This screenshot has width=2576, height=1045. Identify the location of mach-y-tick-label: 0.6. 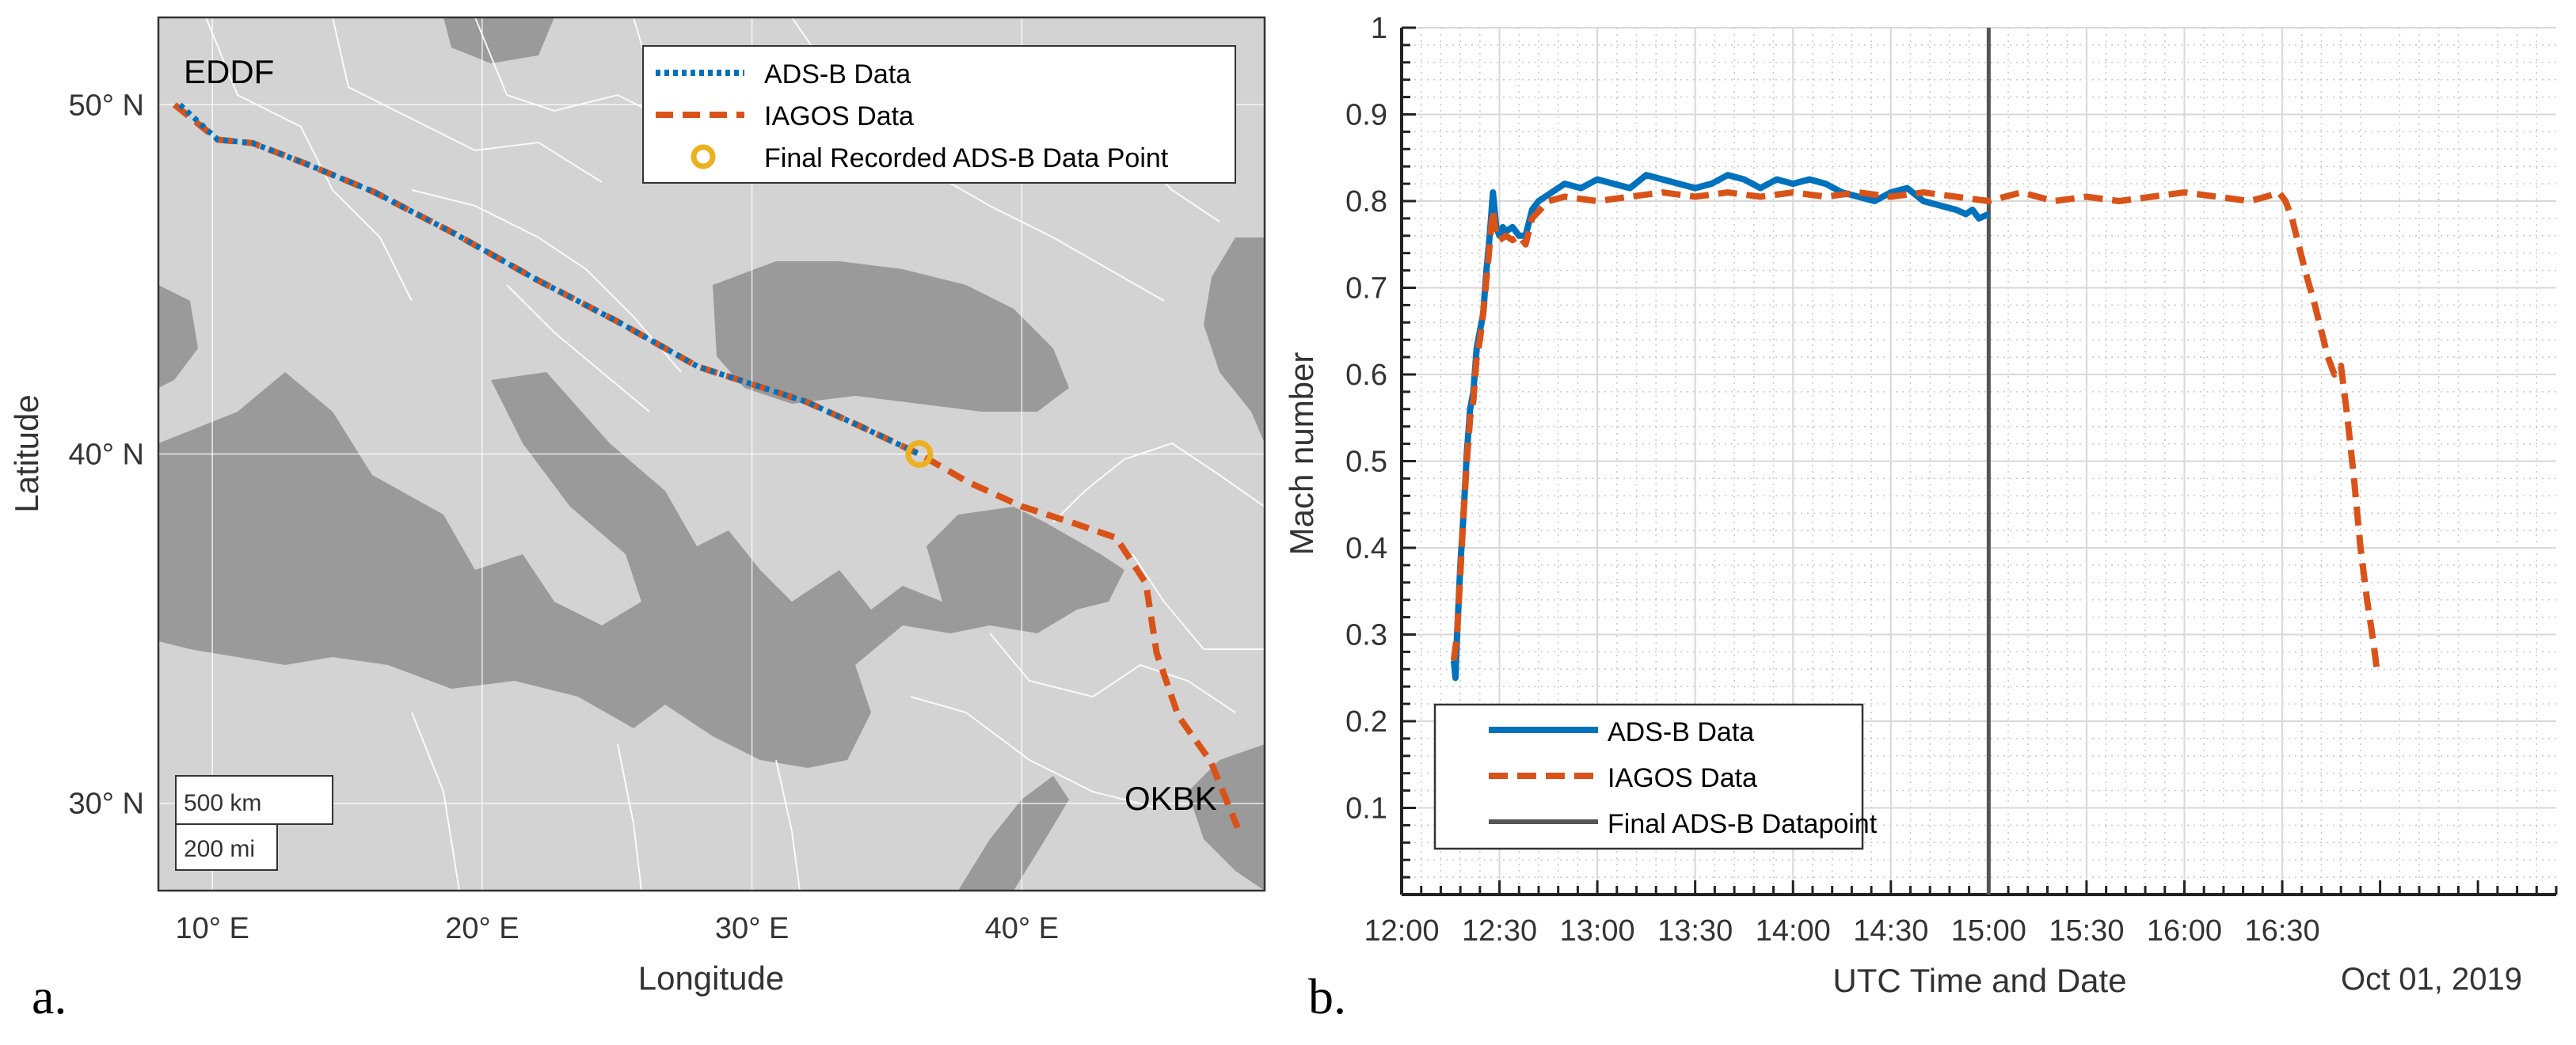
(1366, 375).